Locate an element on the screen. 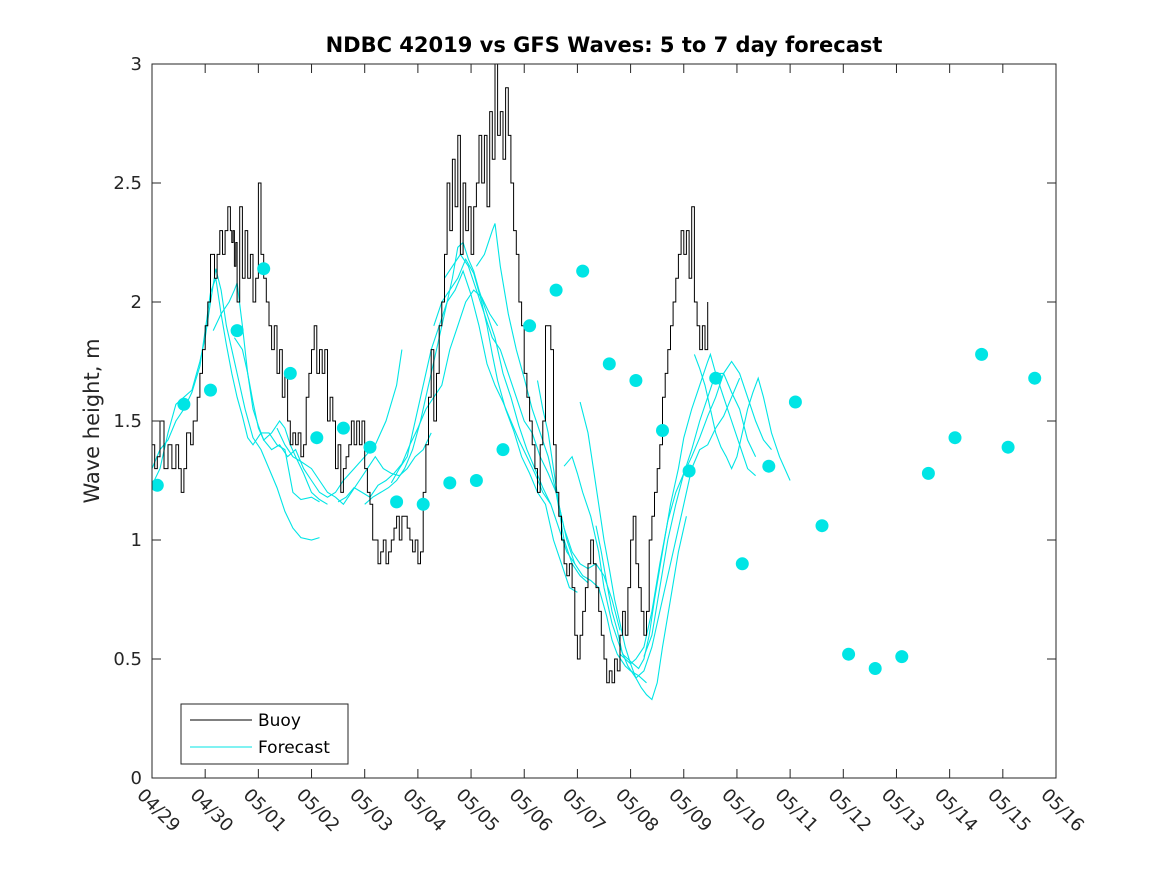 This screenshot has height=880, width=1167. y-tick-label: 3 is located at coordinates (136, 64).